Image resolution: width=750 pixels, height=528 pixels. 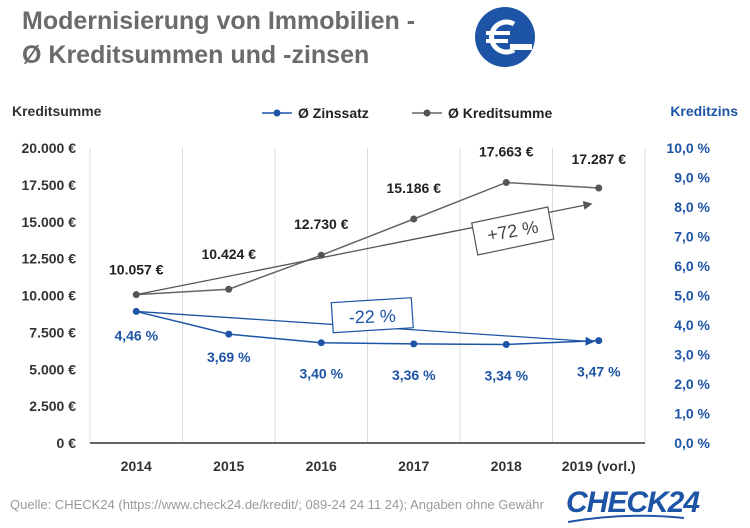 I want to click on y-left-tick-label: 0 €, so click(x=67, y=443).